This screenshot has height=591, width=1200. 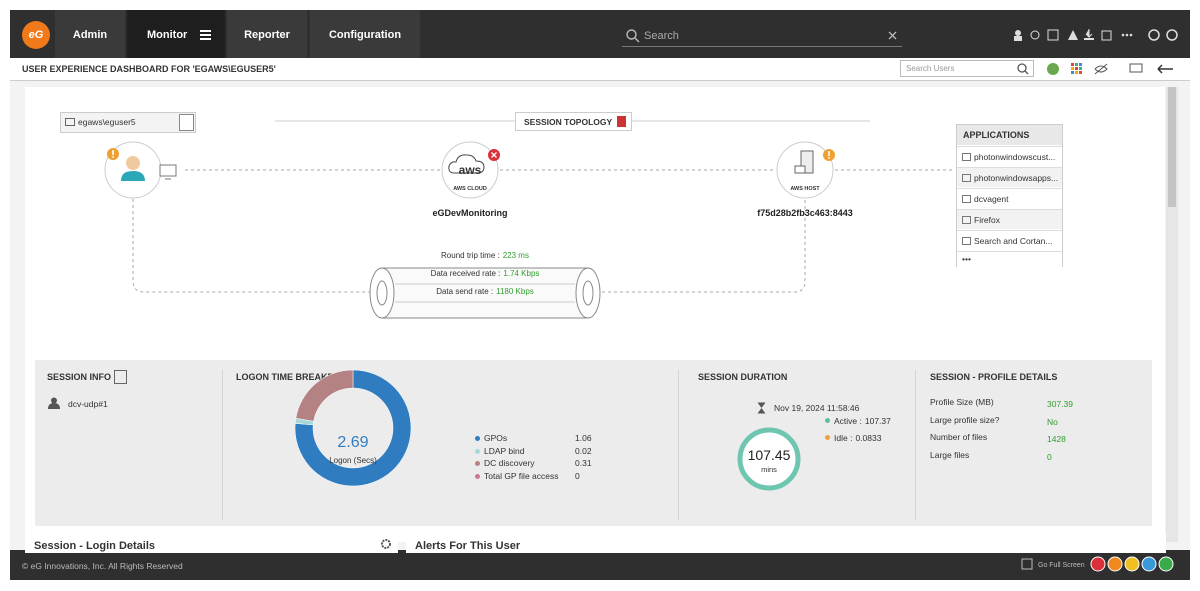 I want to click on section-title: SESSION - PROFILE DETAILS, so click(x=994, y=377).